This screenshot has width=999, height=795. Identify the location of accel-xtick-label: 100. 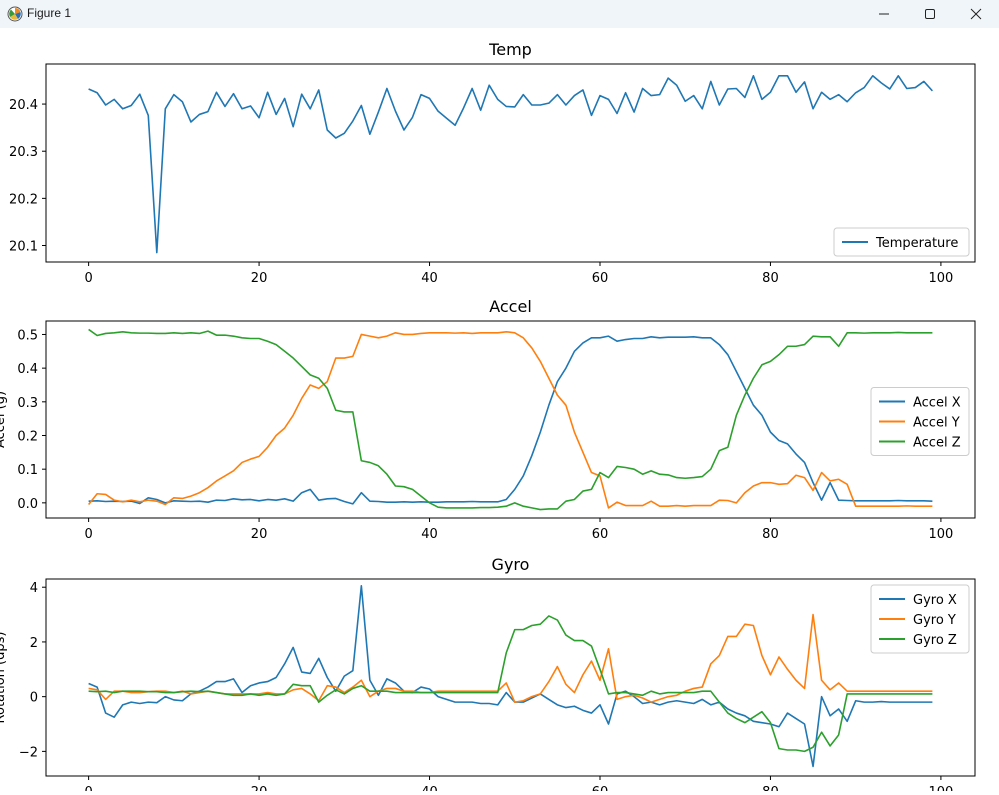
(940, 534).